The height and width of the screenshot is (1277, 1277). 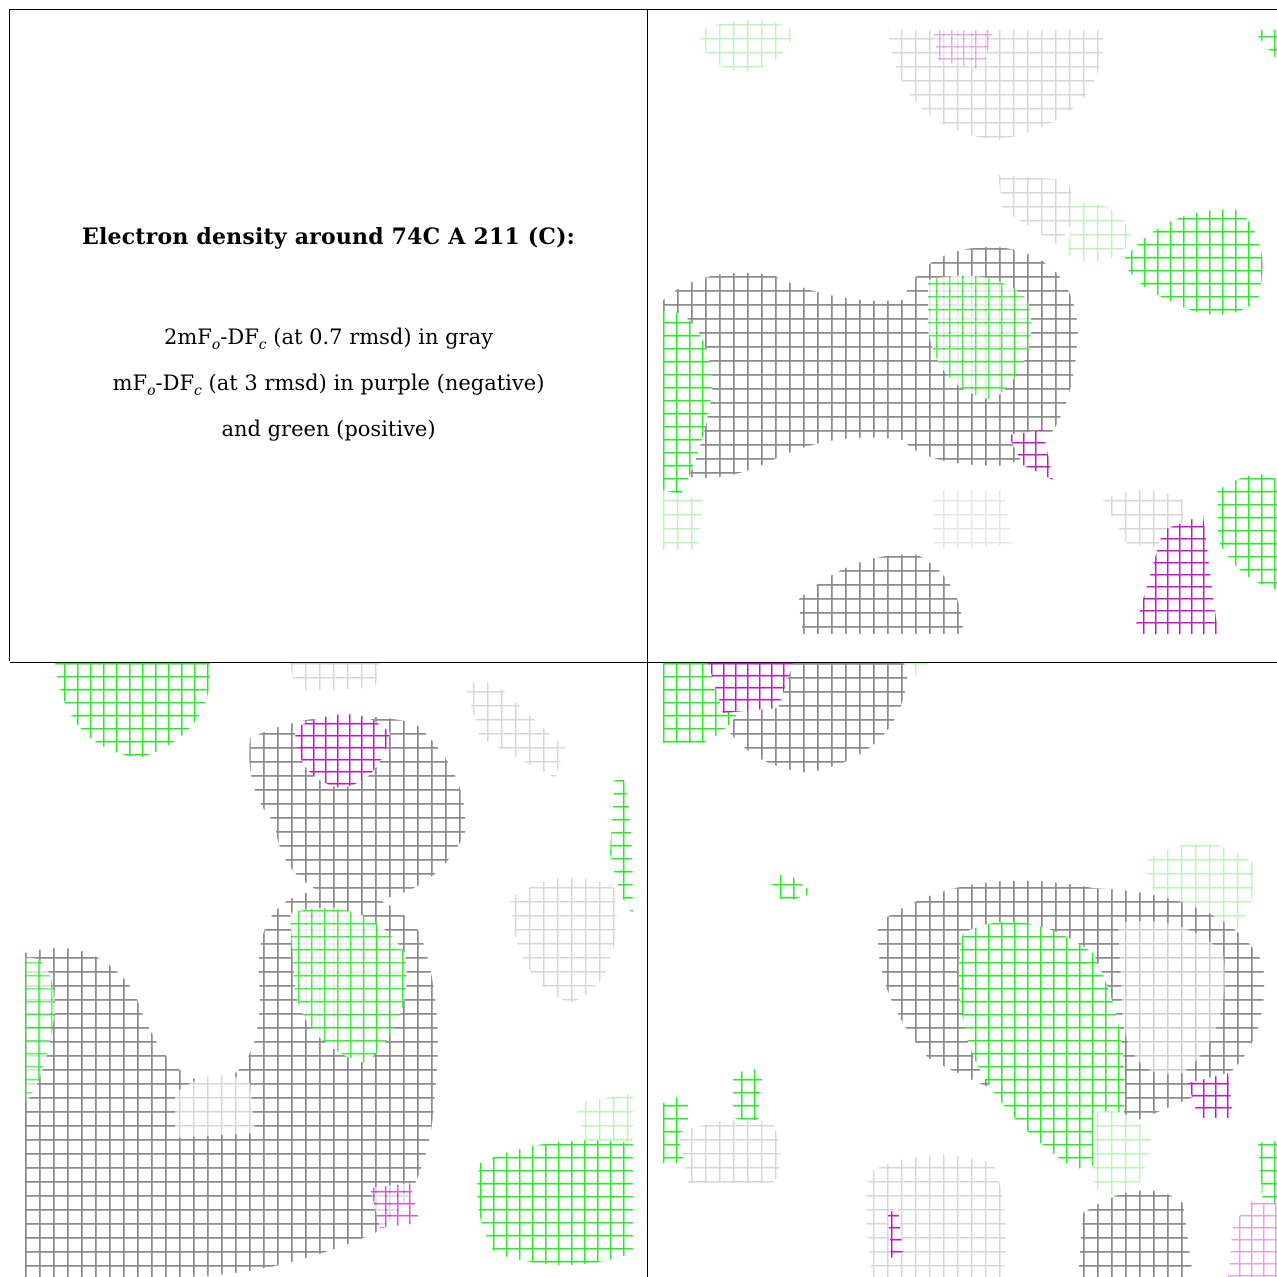 What do you see at coordinates (9, 335) in the screenshot?
I see `left-border` at bounding box center [9, 335].